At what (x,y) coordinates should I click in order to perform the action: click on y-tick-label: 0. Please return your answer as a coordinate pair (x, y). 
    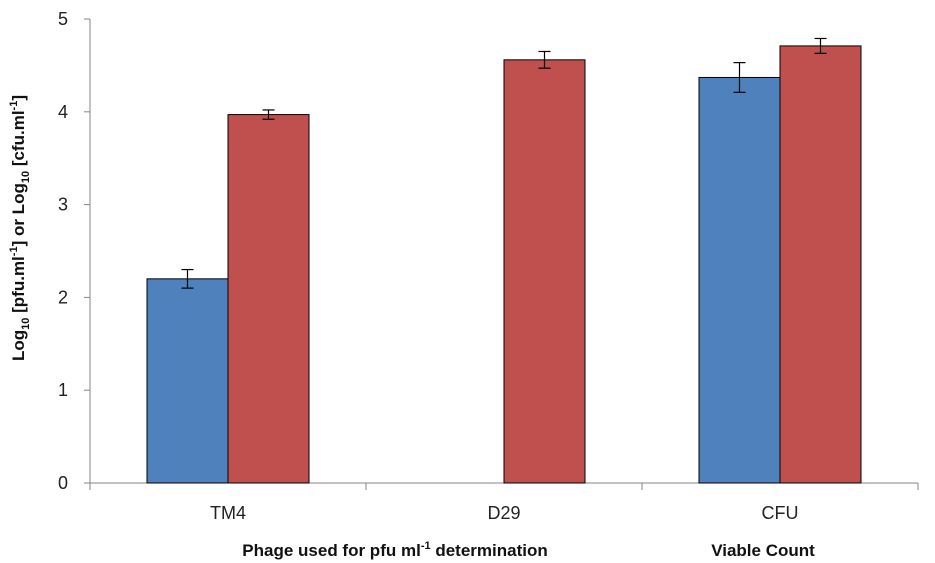
    Looking at the image, I should click on (63, 483).